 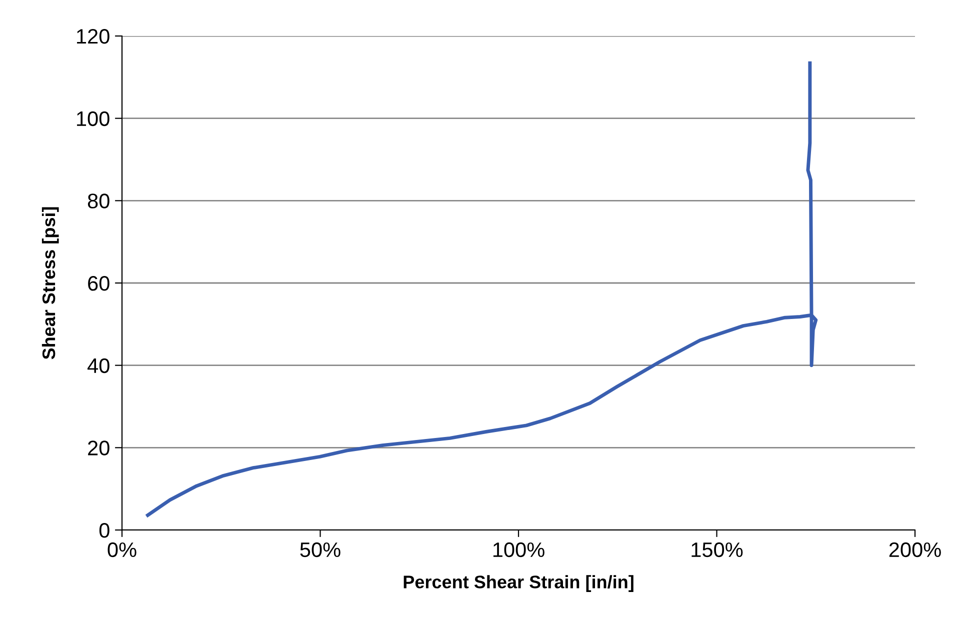 What do you see at coordinates (320, 550) in the screenshot?
I see `x-tick-label: 50%` at bounding box center [320, 550].